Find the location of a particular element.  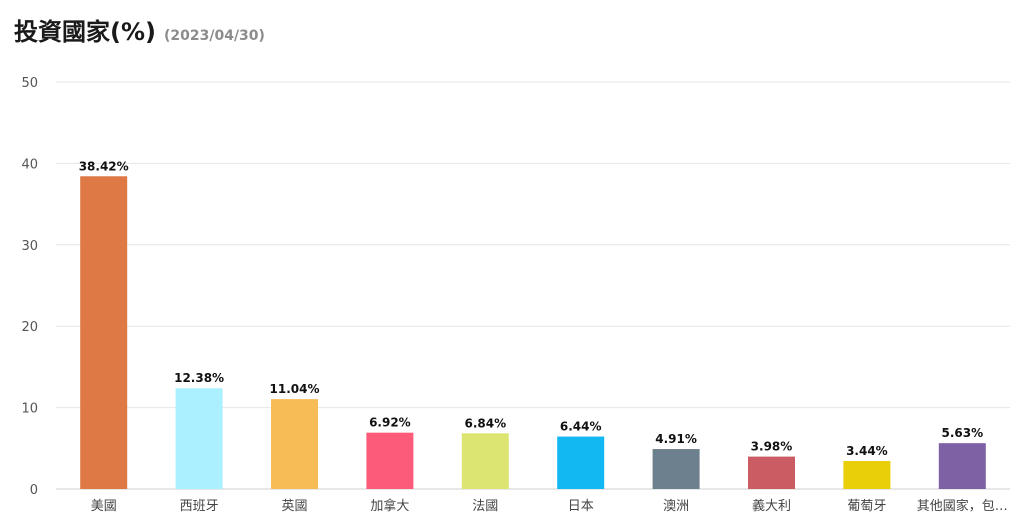

x-tick-label: 加拿大 is located at coordinates (389, 506).